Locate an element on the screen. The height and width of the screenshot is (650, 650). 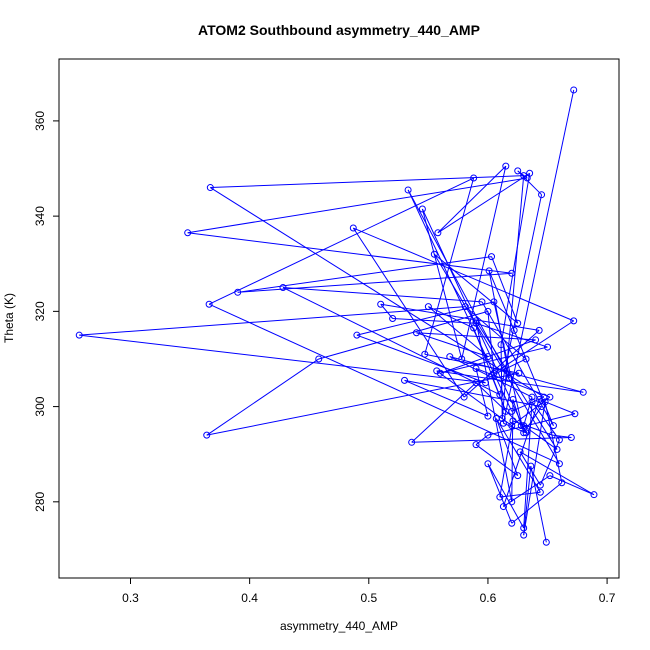
x-tick-label: 0.7 is located at coordinates (607, 598).